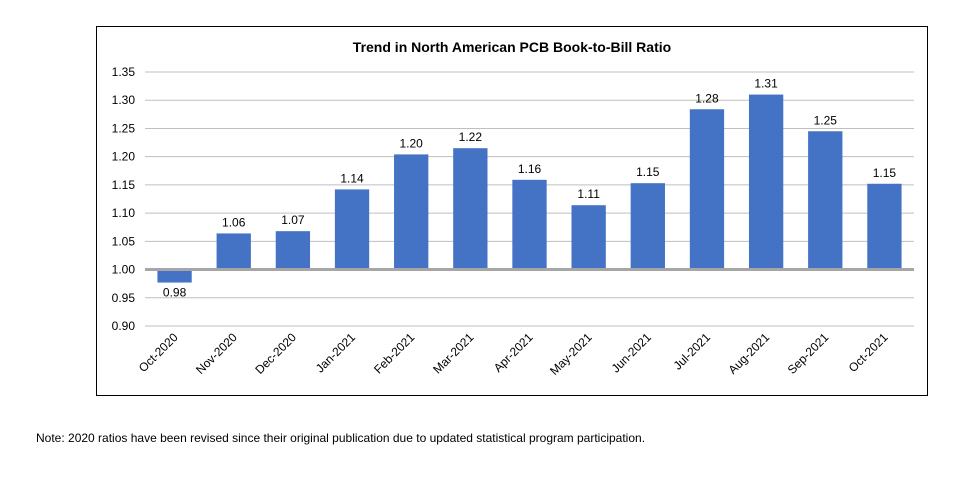  I want to click on x-tick-label: Apr-2021, so click(513, 352).